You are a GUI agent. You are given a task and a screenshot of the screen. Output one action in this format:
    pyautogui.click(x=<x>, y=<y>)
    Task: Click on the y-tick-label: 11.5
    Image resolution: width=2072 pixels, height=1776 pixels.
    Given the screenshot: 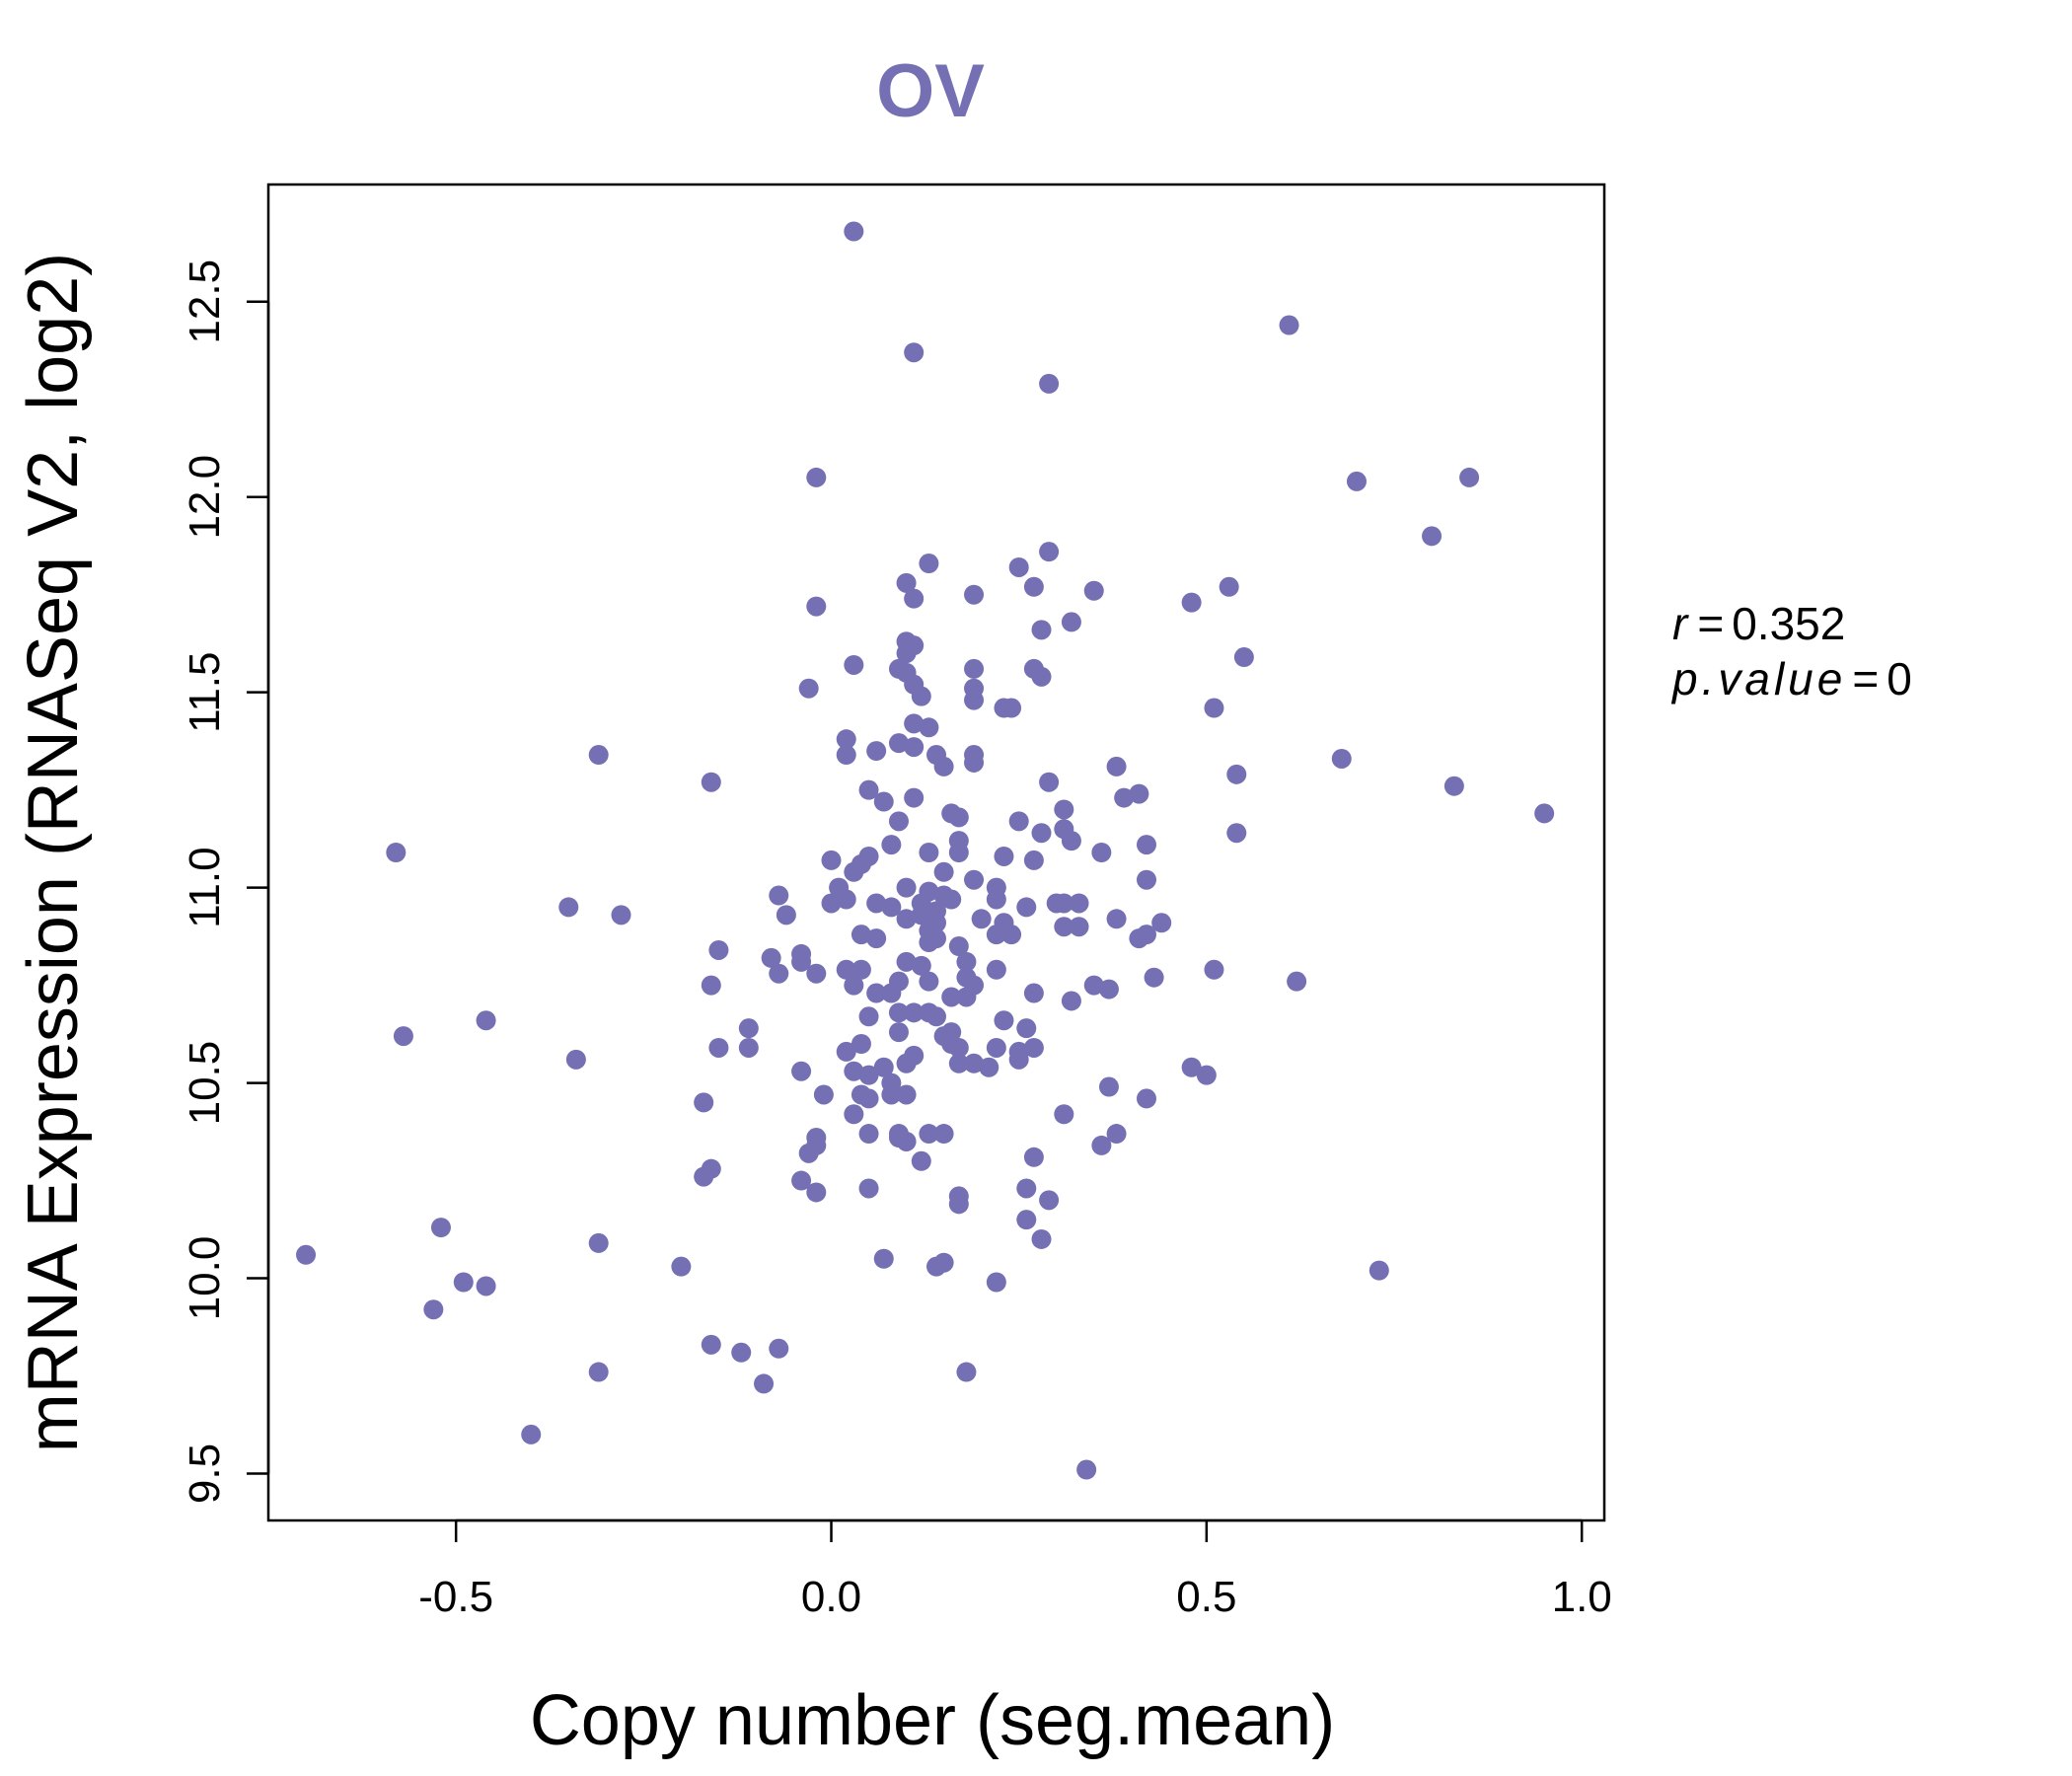 What is the action you would take?
    pyautogui.click(x=205, y=692)
    